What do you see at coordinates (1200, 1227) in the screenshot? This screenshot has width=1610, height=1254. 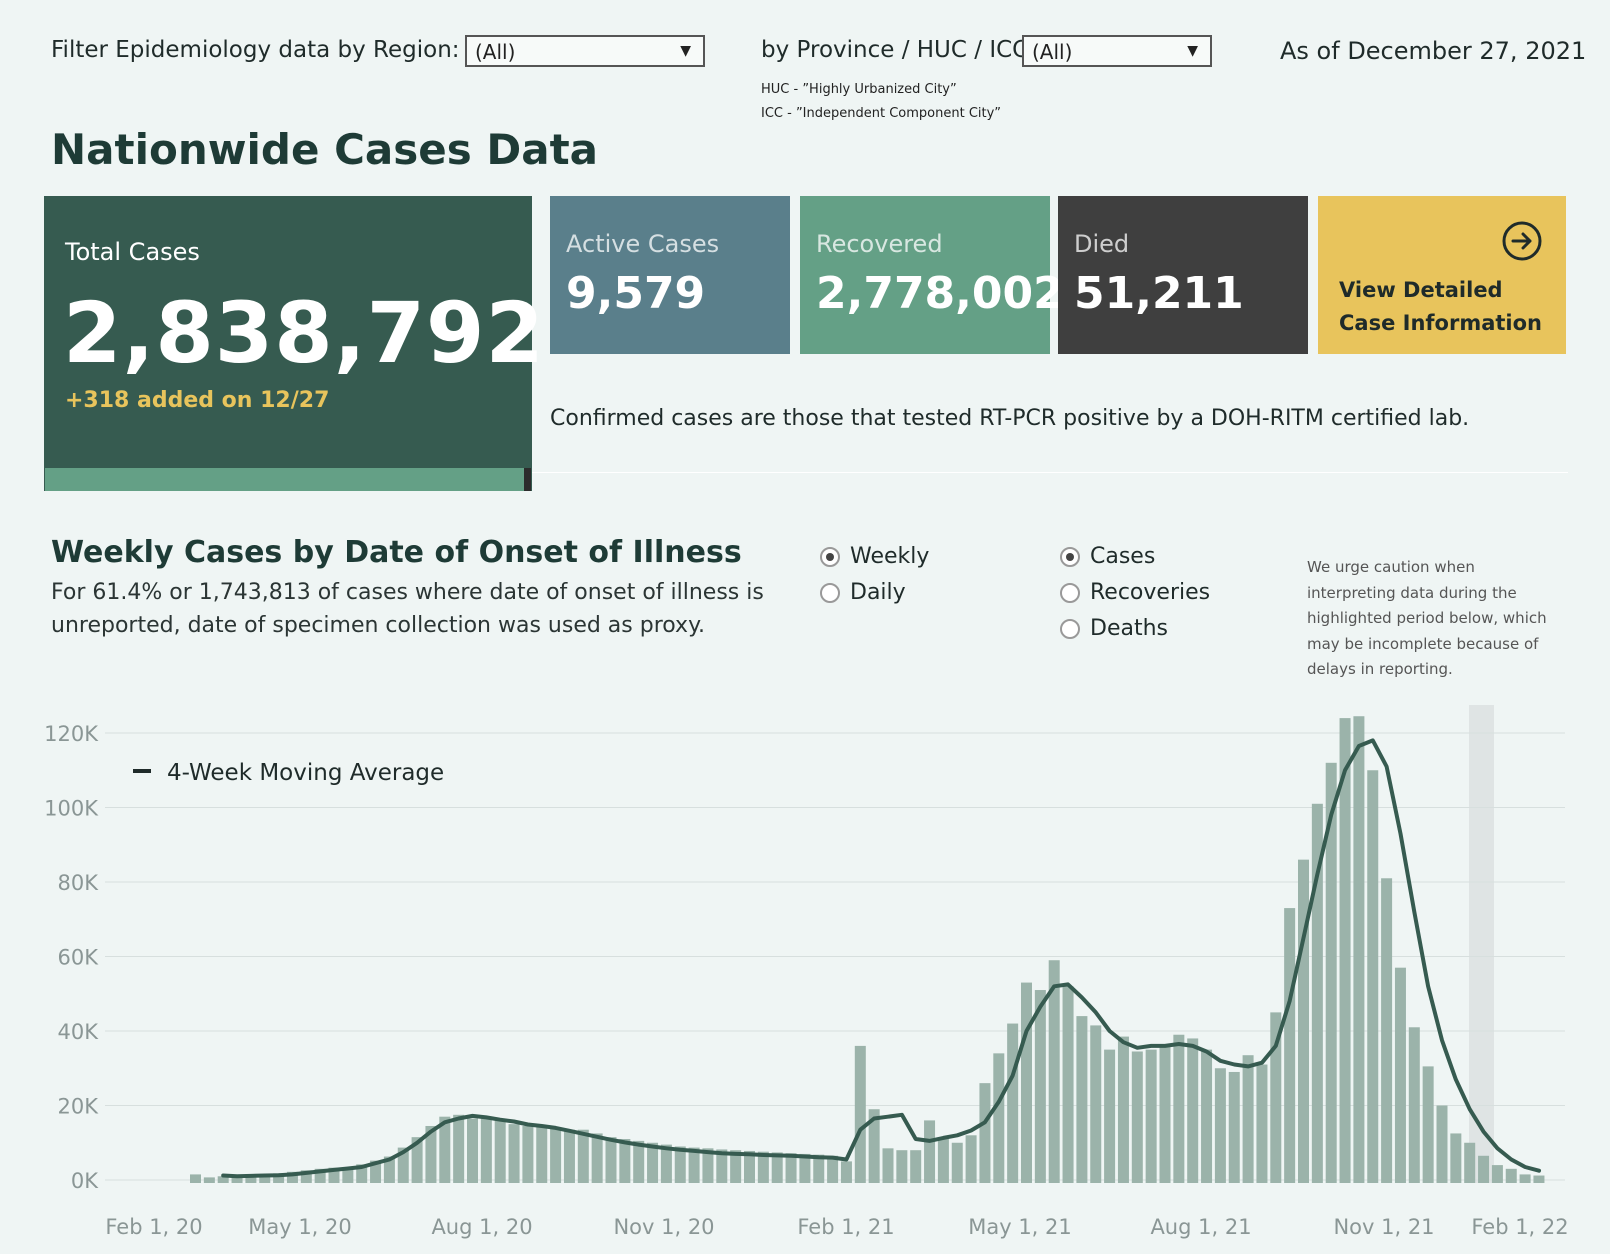 I see `x-tick-label: Aug 1, 21` at bounding box center [1200, 1227].